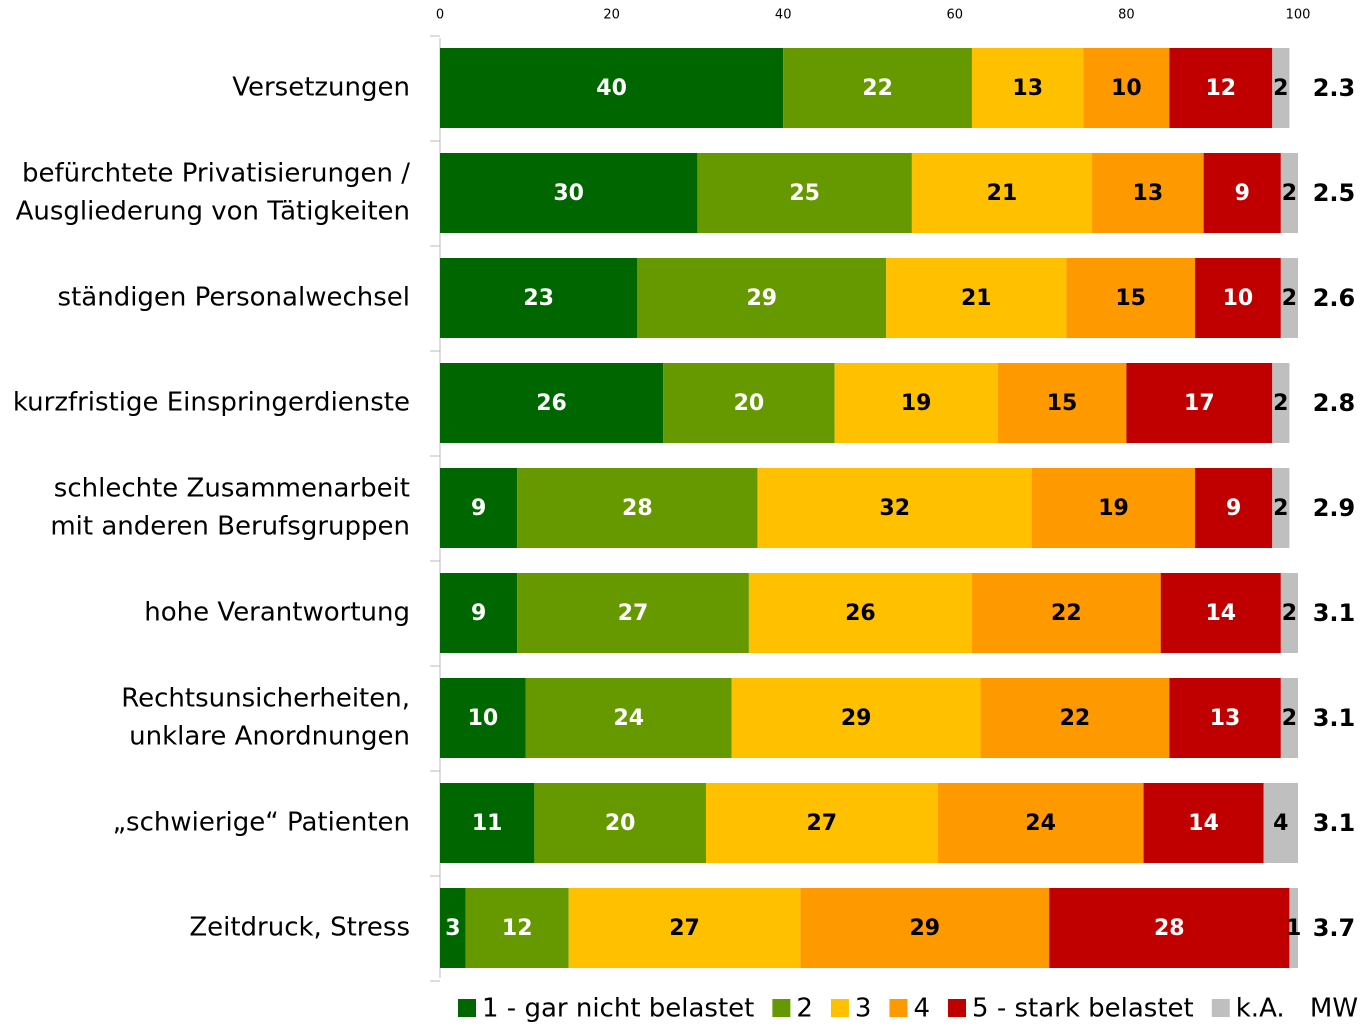 The width and height of the screenshot is (1362, 1026). Describe the element at coordinates (761, 298) in the screenshot. I see `data-label: 29` at that location.